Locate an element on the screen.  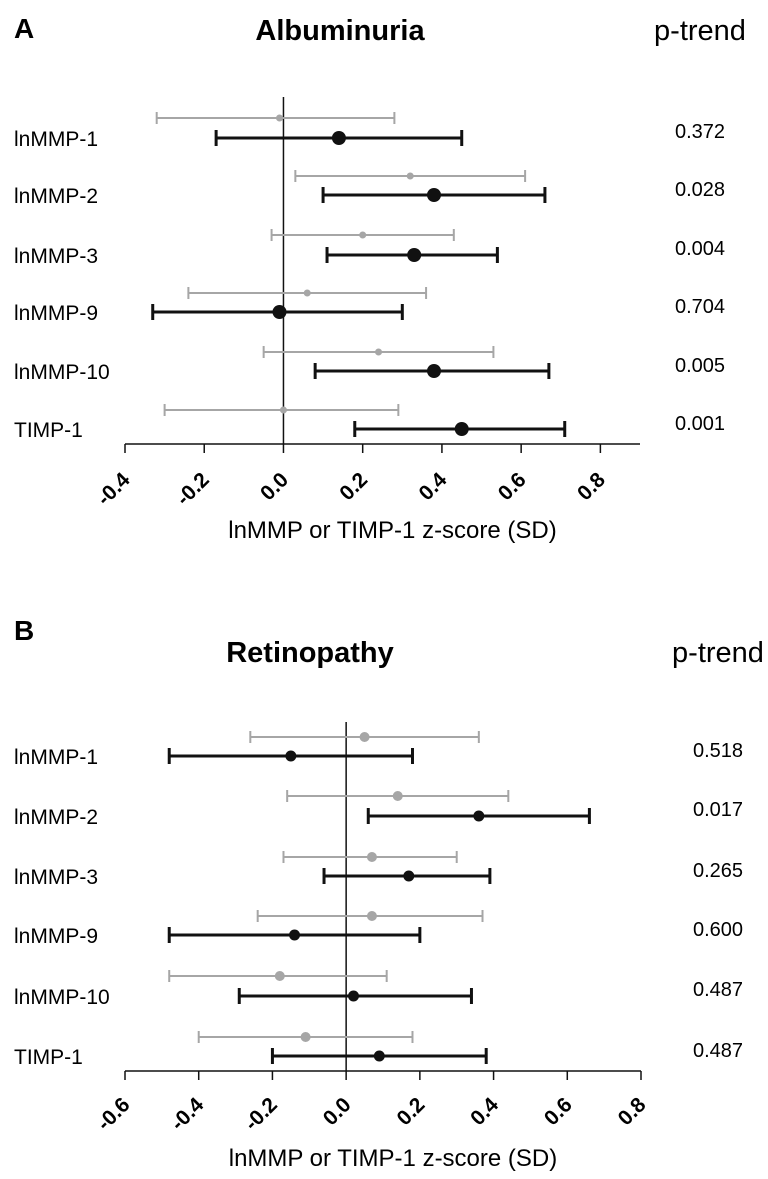
panel-a-row: lnMMP-9 0.704 is located at coordinates (369, 306).